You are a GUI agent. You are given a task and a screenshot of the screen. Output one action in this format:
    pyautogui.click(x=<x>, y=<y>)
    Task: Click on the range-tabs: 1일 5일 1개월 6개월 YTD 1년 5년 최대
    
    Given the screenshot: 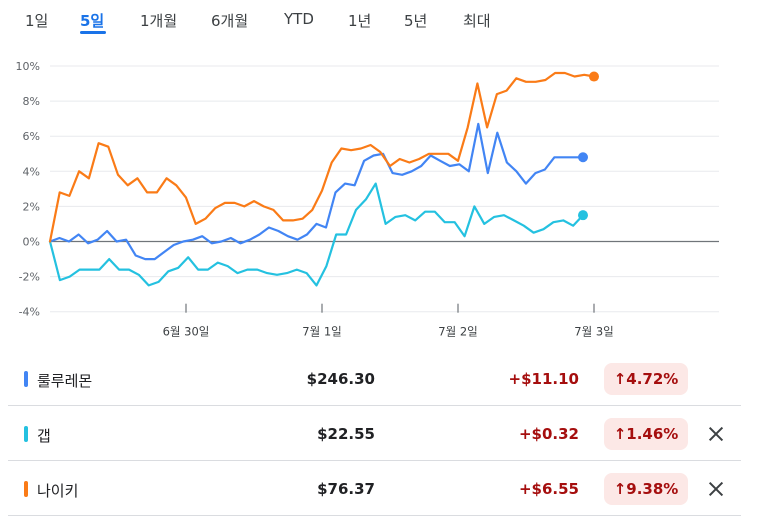 What is the action you would take?
    pyautogui.click(x=389, y=22)
    